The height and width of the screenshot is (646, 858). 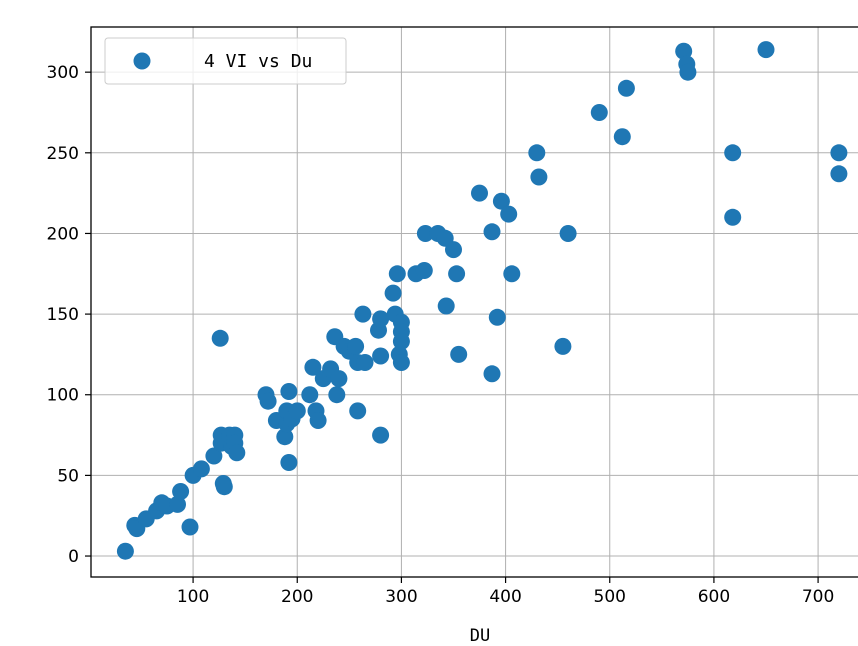 I want to click on x-tick-label: 200, so click(x=297, y=597).